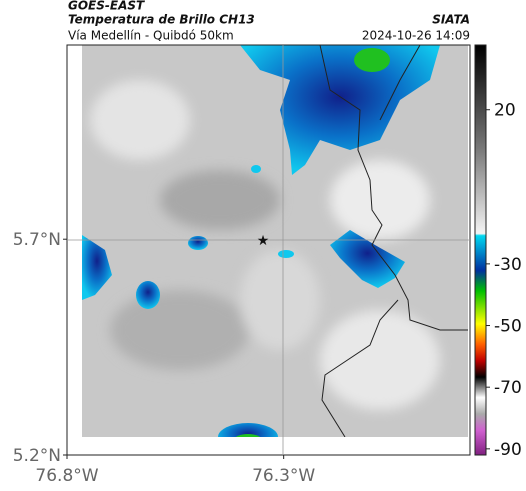 This screenshot has height=491, width=526. Describe the element at coordinates (161, 20) in the screenshot. I see `title: Temperatura de Brillo CH13` at that location.